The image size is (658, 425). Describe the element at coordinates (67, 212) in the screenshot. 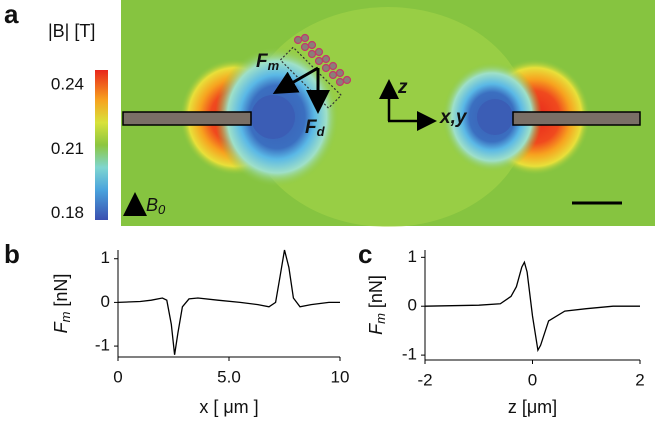

I see `colorbar-tick-label: 0.18` at that location.